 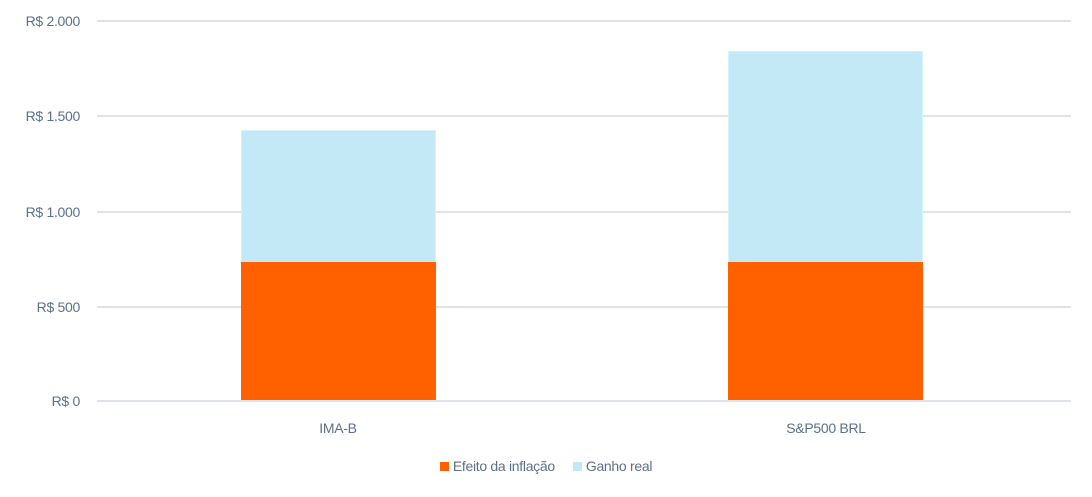 I want to click on legend-item-inflacao: Efeito da inflação, so click(x=497, y=466).